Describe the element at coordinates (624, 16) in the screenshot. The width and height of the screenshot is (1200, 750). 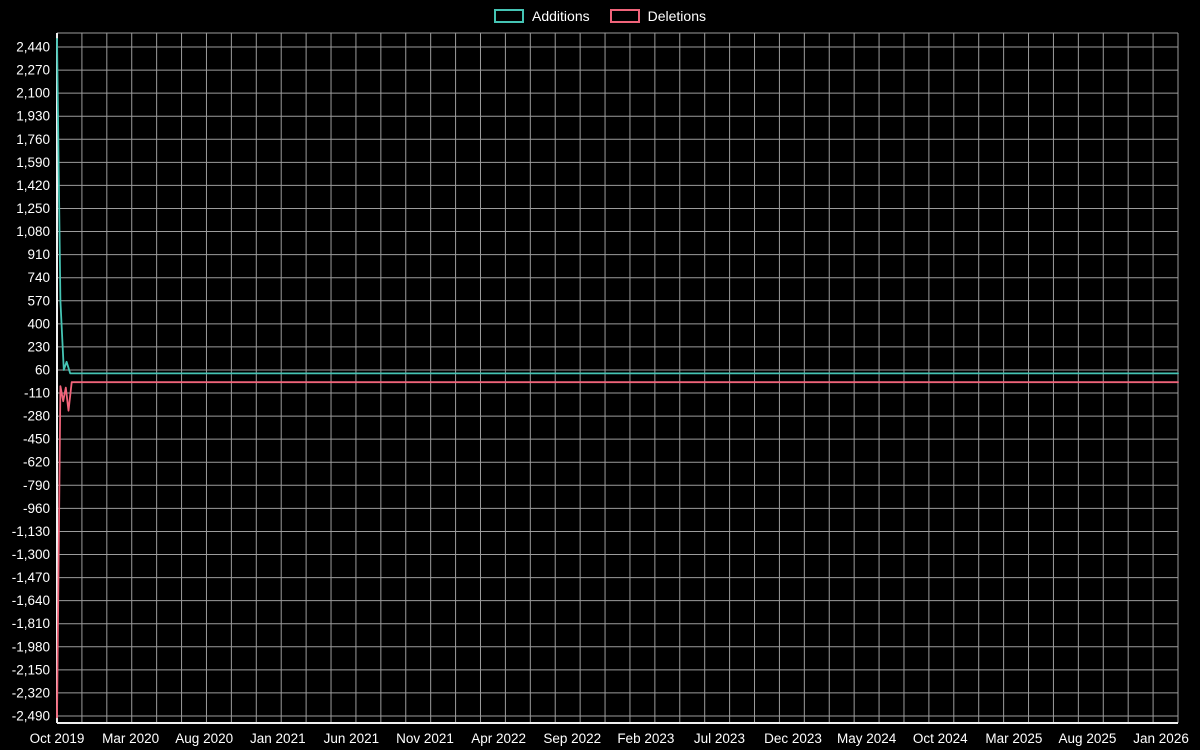
I see `deletions-legend-swatch` at that location.